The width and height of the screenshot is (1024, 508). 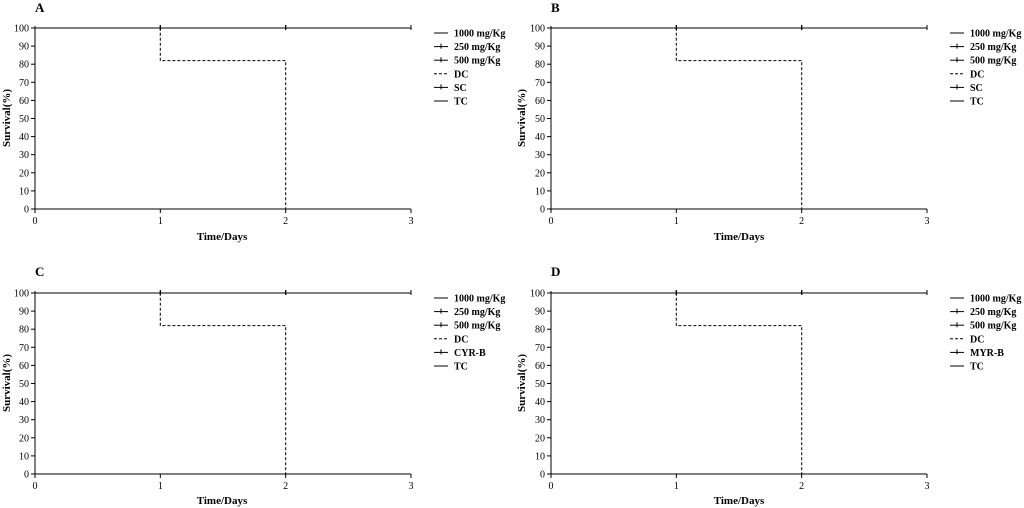 What do you see at coordinates (469, 333) in the screenshot?
I see `legend: 1000 mg/Kg 250 mg/Kg 500 mg/Kg DC CYR-B TC` at bounding box center [469, 333].